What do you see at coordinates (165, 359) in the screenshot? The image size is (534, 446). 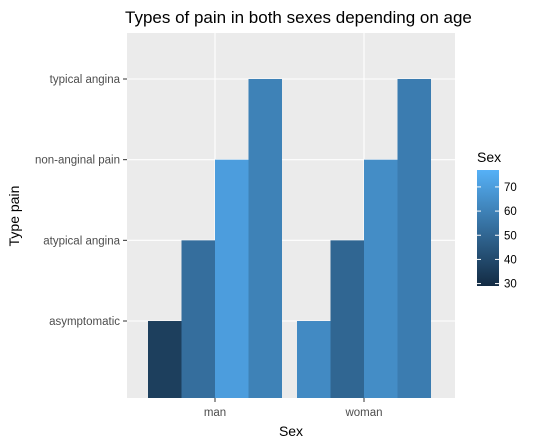 I see `bar-man-asymptomatic` at bounding box center [165, 359].